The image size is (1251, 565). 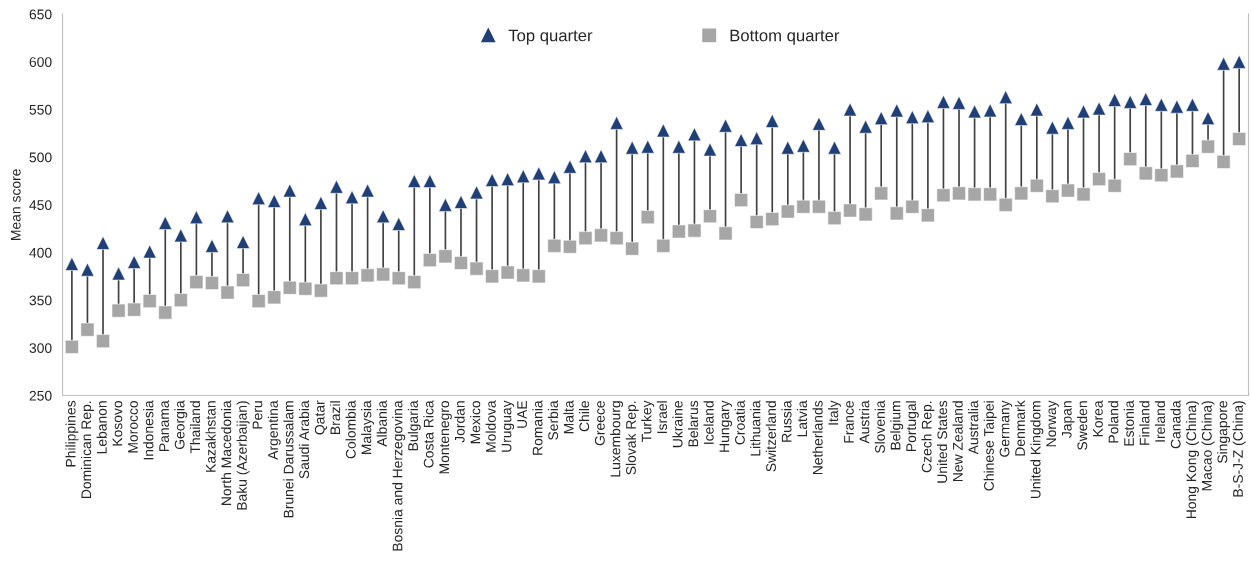 I want to click on x-tick-label: Baku (Azerbaijan), so click(x=243, y=455).